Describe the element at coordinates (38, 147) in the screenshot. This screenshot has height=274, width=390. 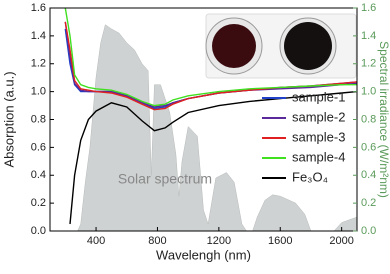
I see `y-tick-label: 0.6` at that location.